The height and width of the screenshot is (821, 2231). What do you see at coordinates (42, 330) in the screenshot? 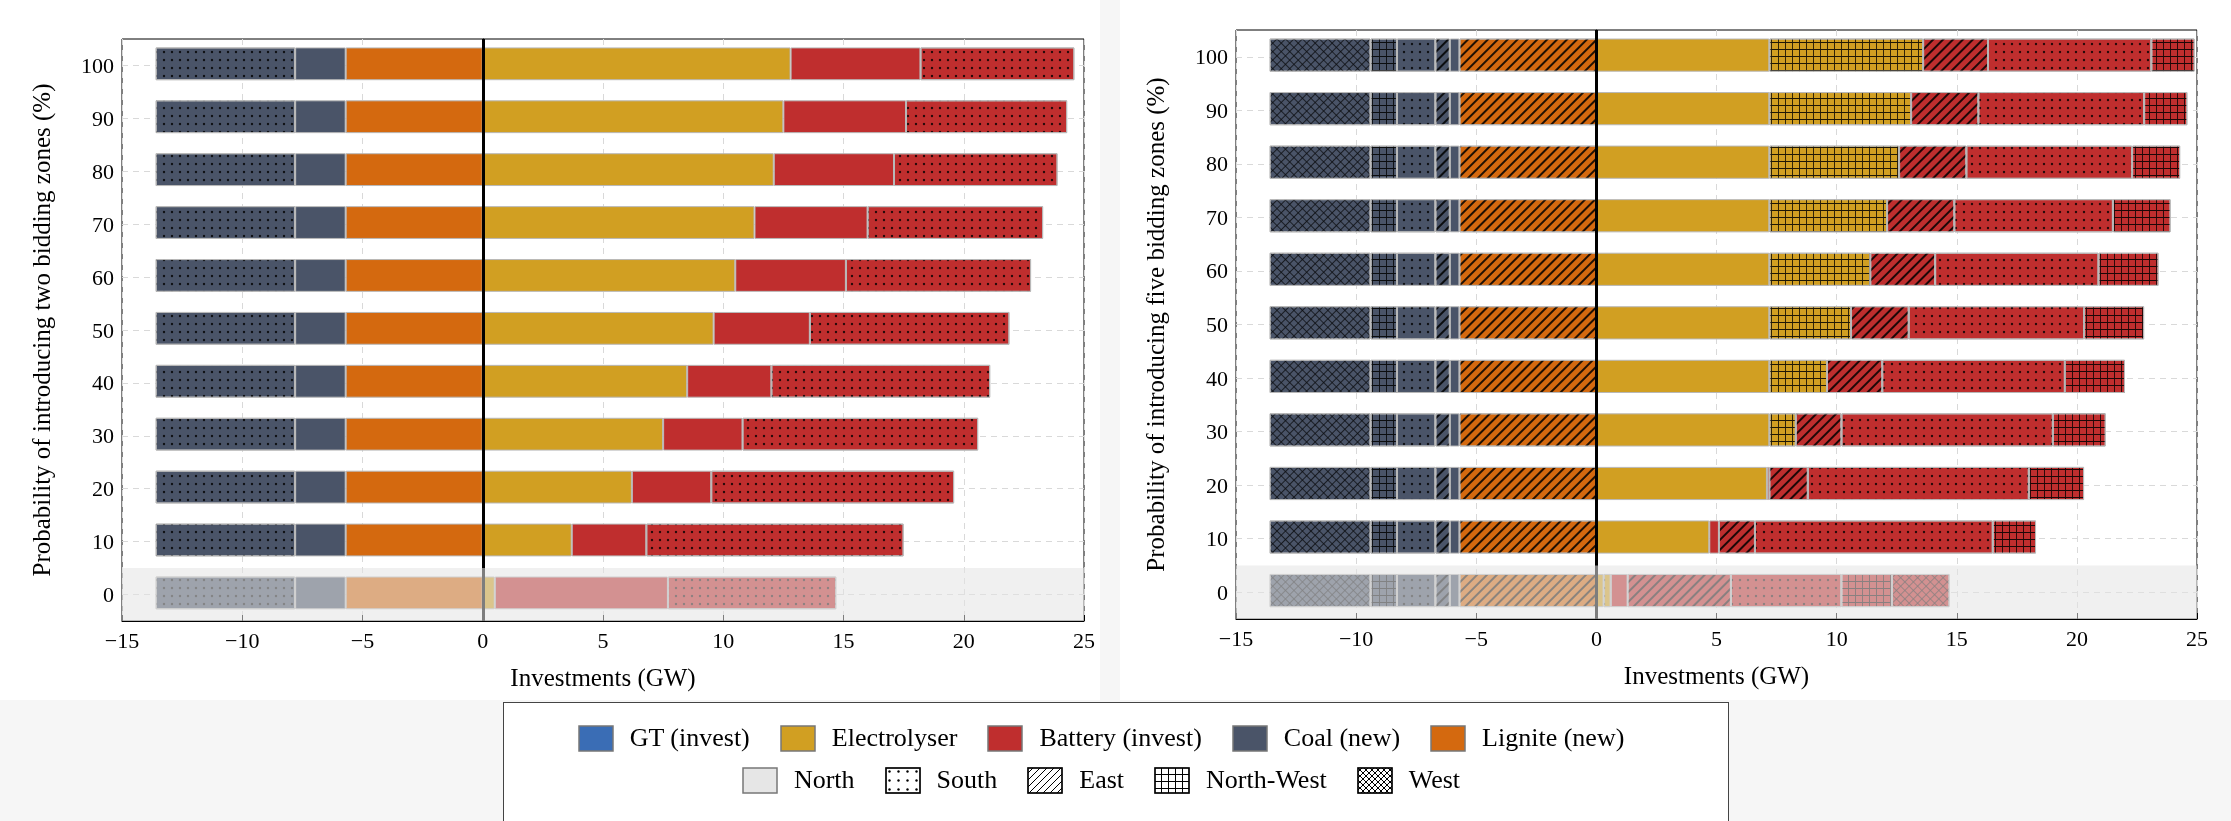
I see `y-axis-title: Probability of introducing two bidding zones (%)` at bounding box center [42, 330].